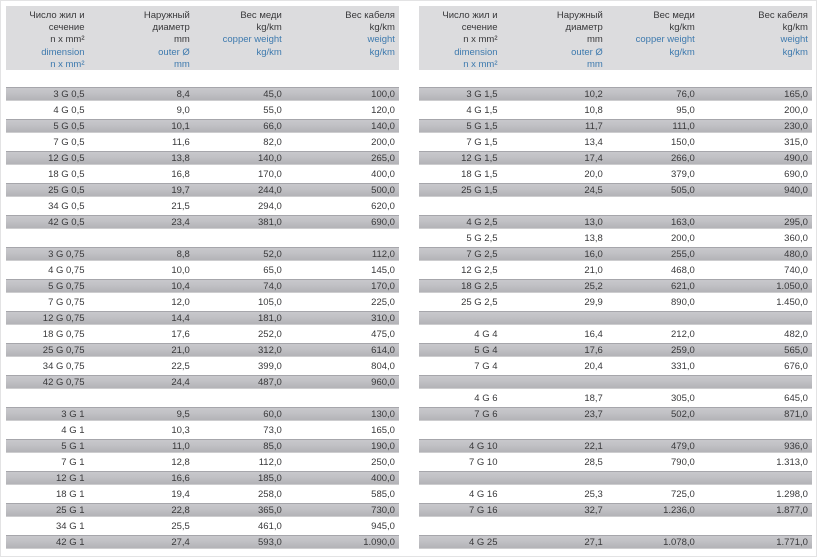 The height and width of the screenshot is (557, 817). I want to click on table-row: 5 G 1 11,0 85,0 190,0, so click(202, 447).